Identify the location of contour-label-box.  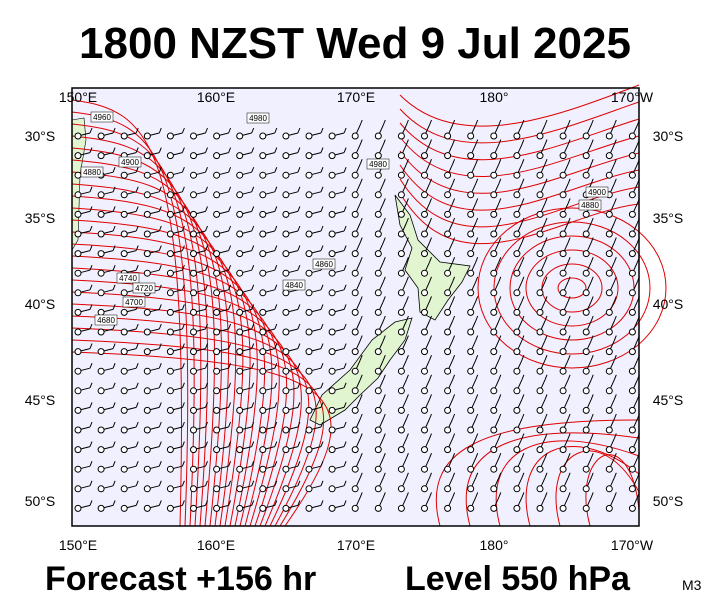
(92, 172).